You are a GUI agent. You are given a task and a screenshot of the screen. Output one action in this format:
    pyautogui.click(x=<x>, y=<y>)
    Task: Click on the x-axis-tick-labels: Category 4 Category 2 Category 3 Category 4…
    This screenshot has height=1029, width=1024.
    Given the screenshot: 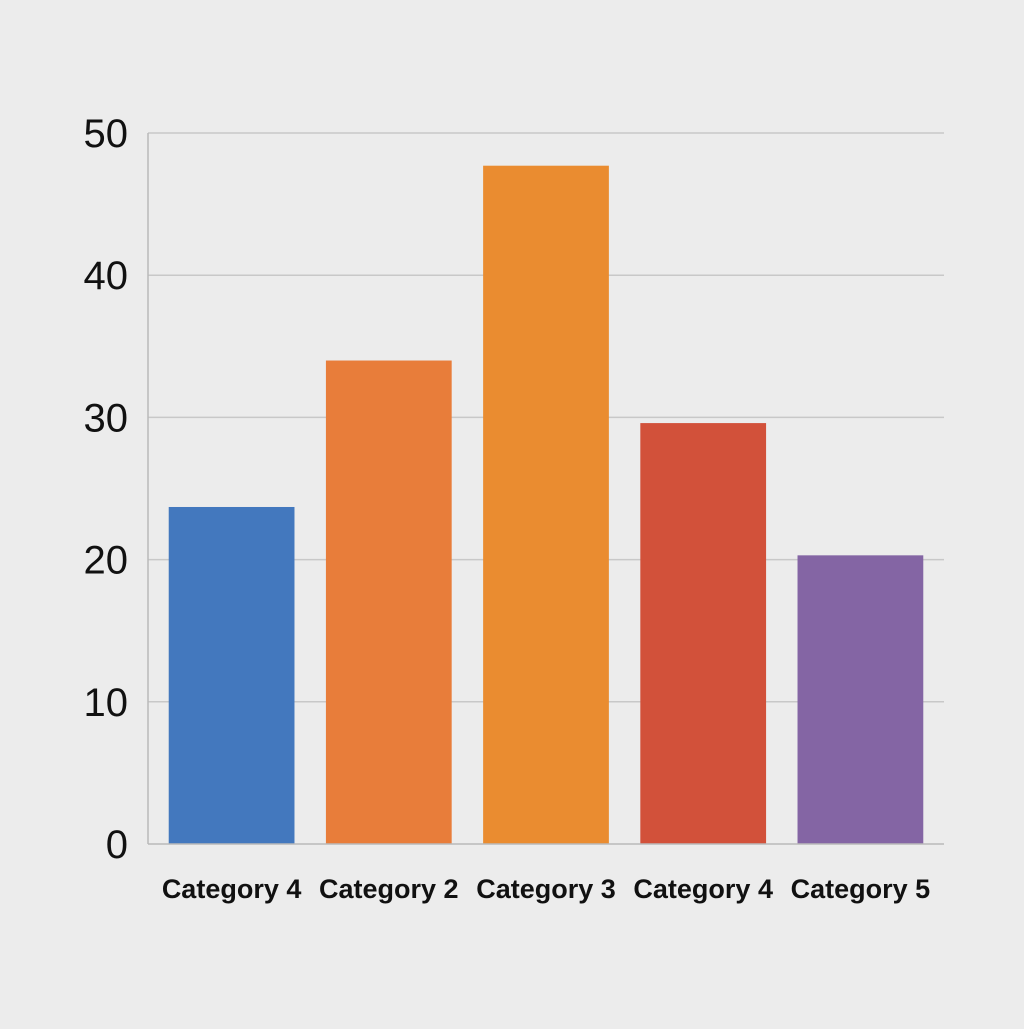 What is the action you would take?
    pyautogui.click(x=546, y=889)
    